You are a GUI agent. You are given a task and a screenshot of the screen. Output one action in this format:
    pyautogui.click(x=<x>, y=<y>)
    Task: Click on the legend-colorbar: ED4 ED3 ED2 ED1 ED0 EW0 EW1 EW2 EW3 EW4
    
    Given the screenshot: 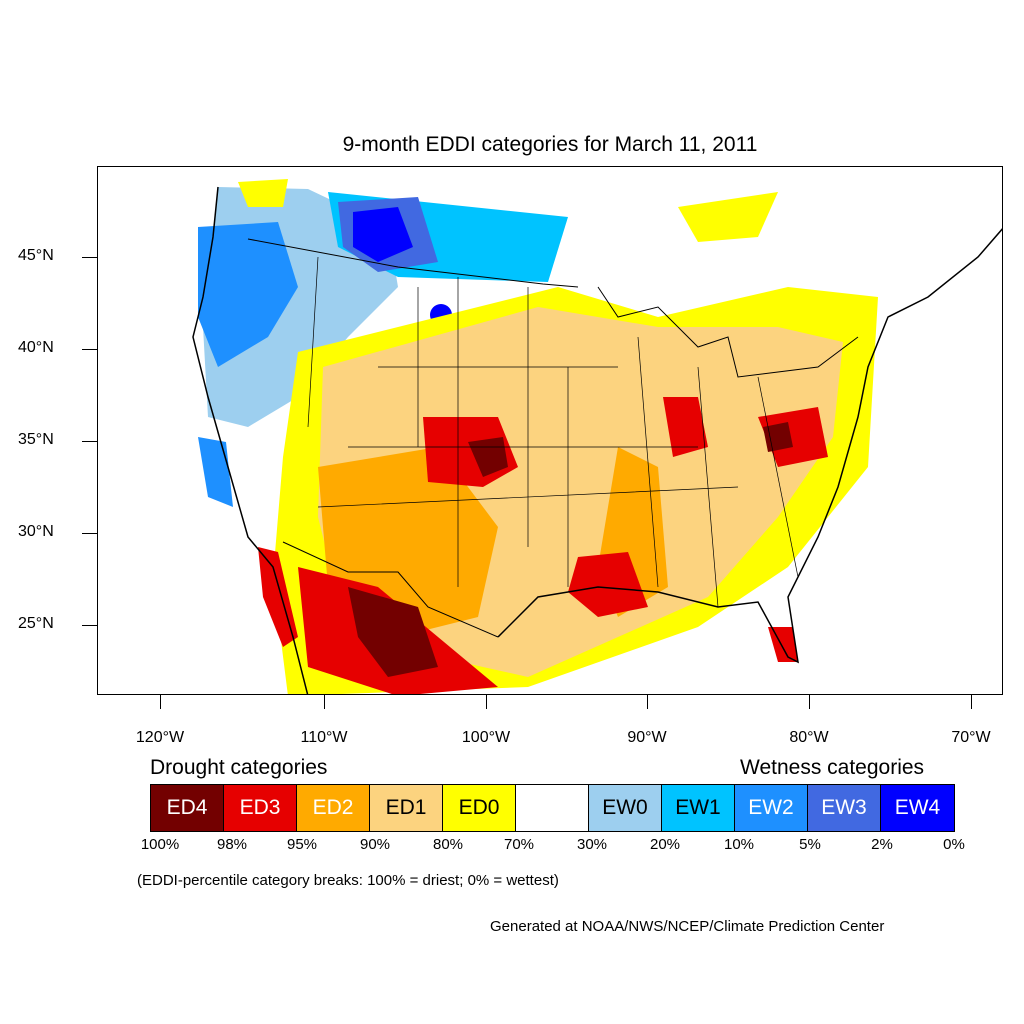 What is the action you would take?
    pyautogui.click(x=552, y=808)
    